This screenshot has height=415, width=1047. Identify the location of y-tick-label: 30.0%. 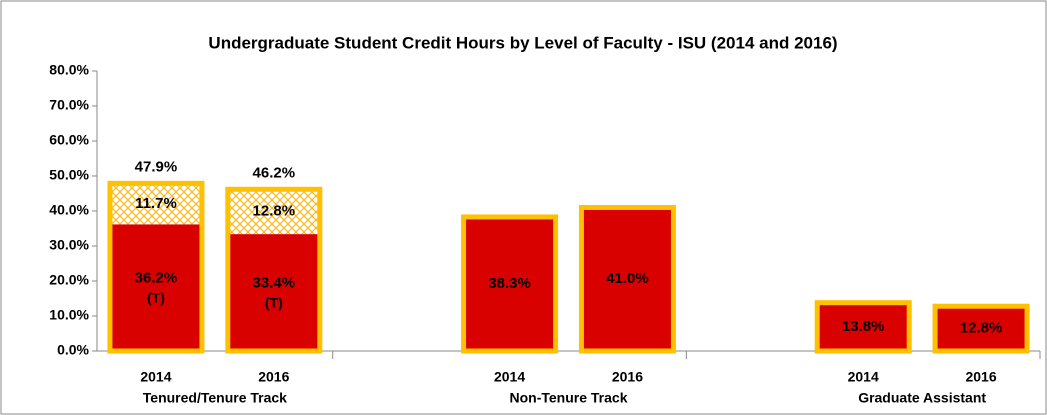
(69, 245).